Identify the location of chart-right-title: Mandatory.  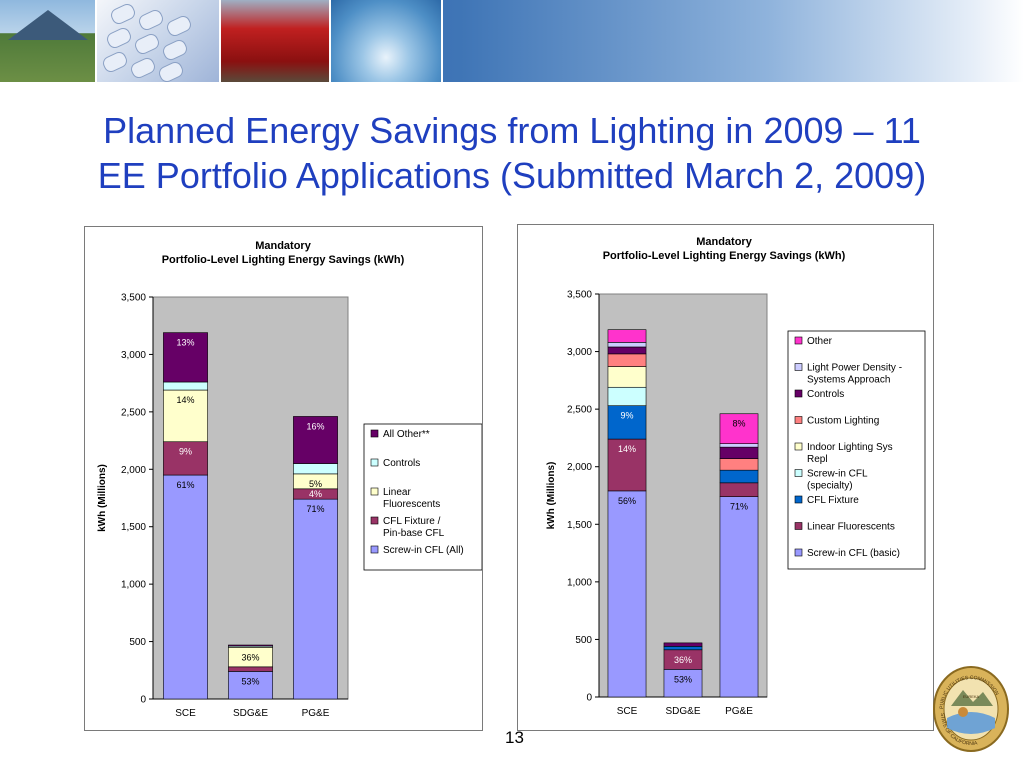
(724, 242).